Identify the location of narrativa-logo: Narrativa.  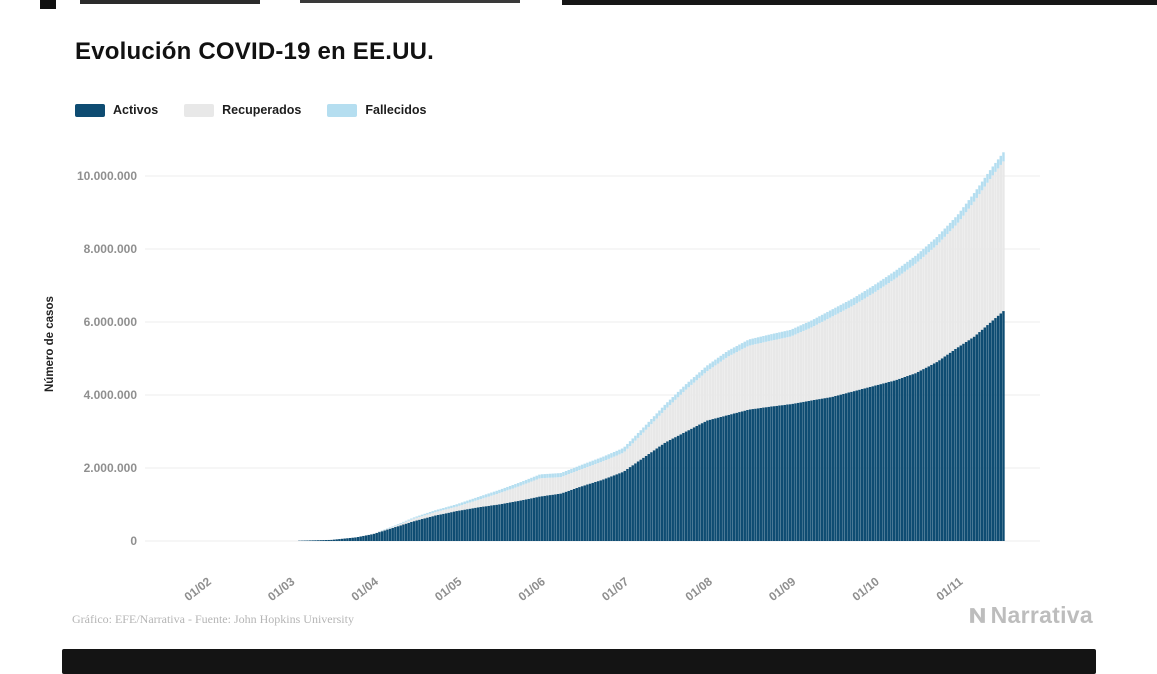
(1030, 615).